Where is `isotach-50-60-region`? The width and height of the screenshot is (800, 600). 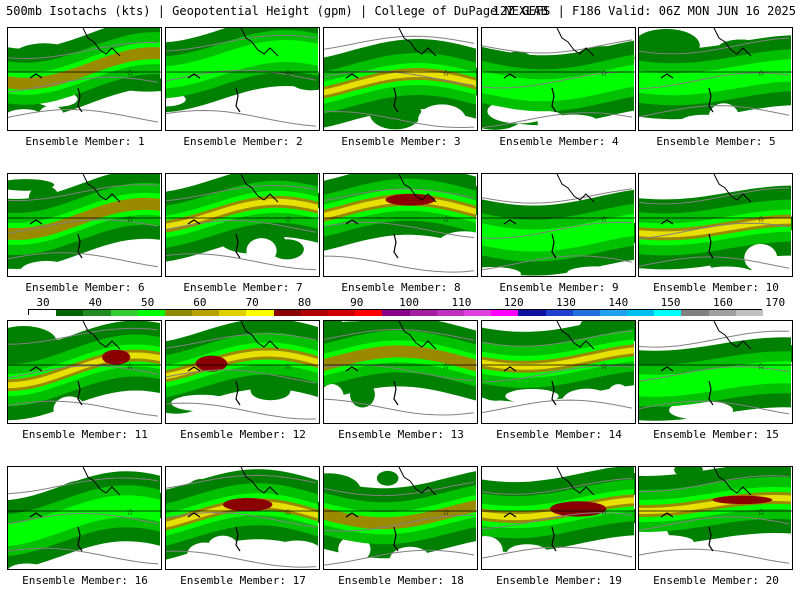 isotach-50-60-region is located at coordinates (715, 379).